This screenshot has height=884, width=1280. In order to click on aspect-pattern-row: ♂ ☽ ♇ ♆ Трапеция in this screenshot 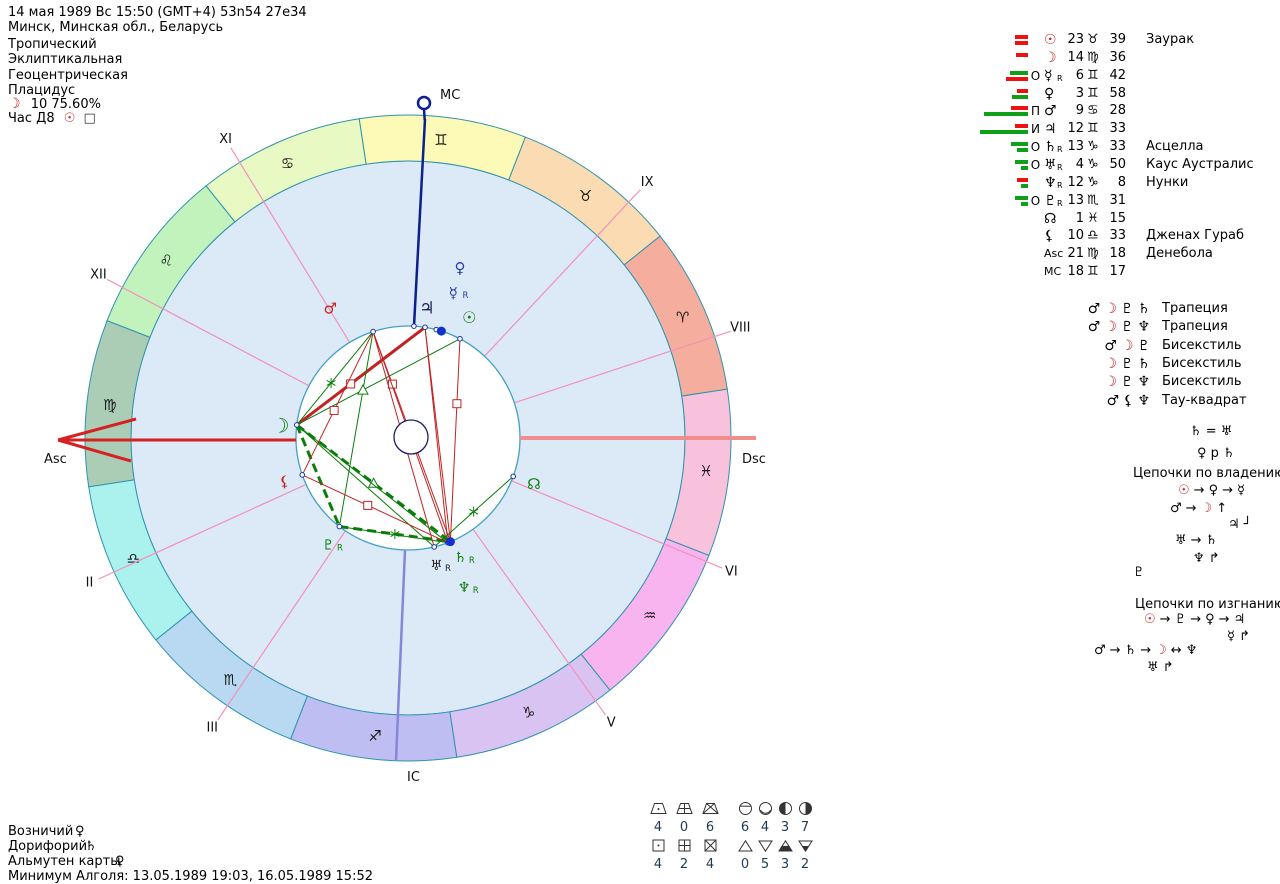, I will do `click(1160, 327)`.